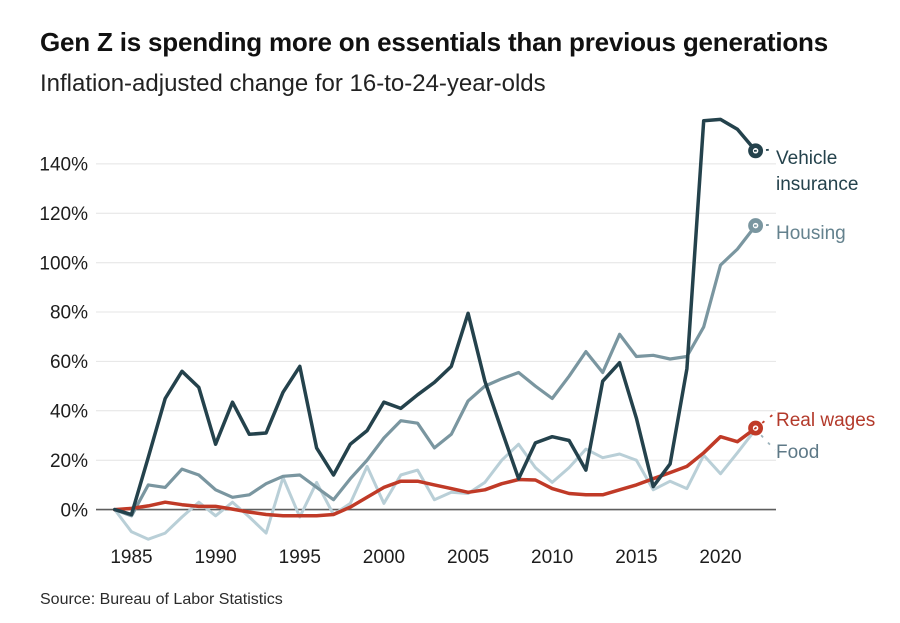 The height and width of the screenshot is (623, 900). I want to click on svg-text: Real wages, so click(825, 420).